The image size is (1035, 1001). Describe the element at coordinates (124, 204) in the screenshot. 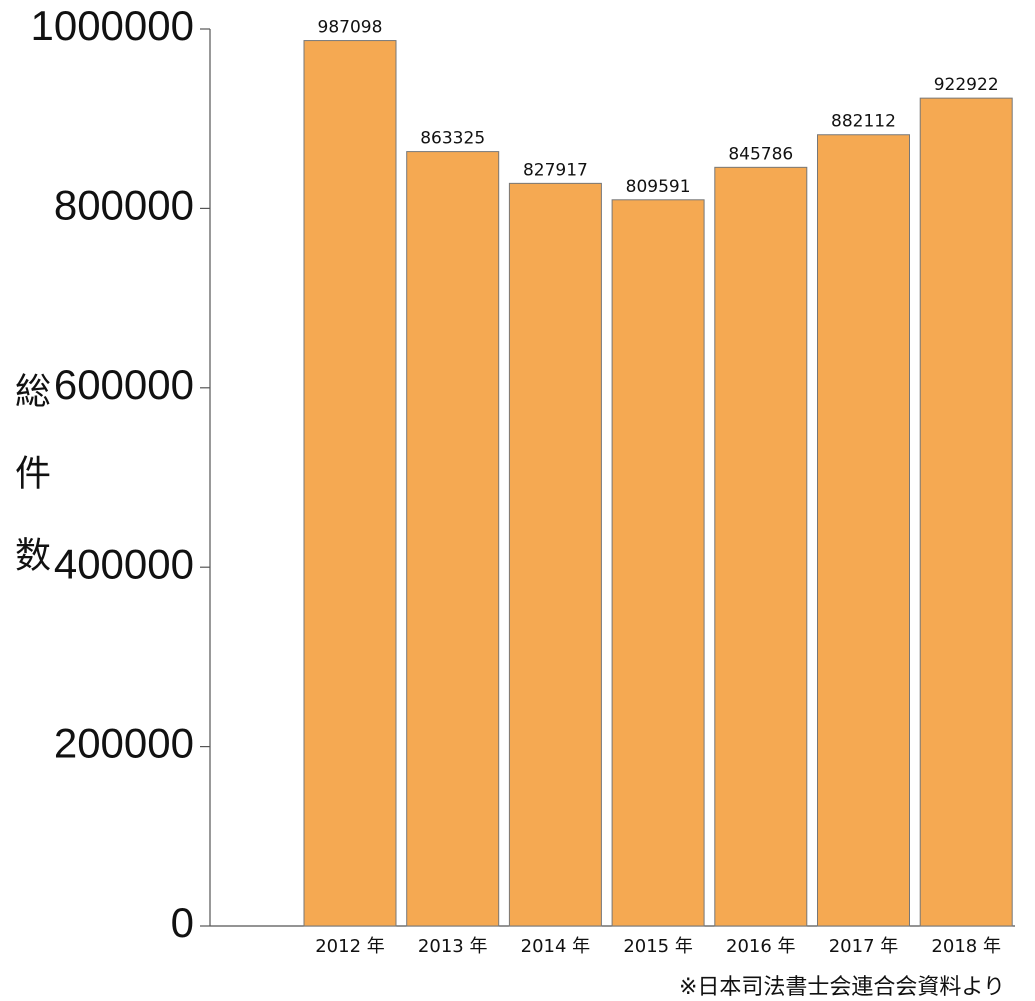

I see `y-tick-label: 800000` at that location.